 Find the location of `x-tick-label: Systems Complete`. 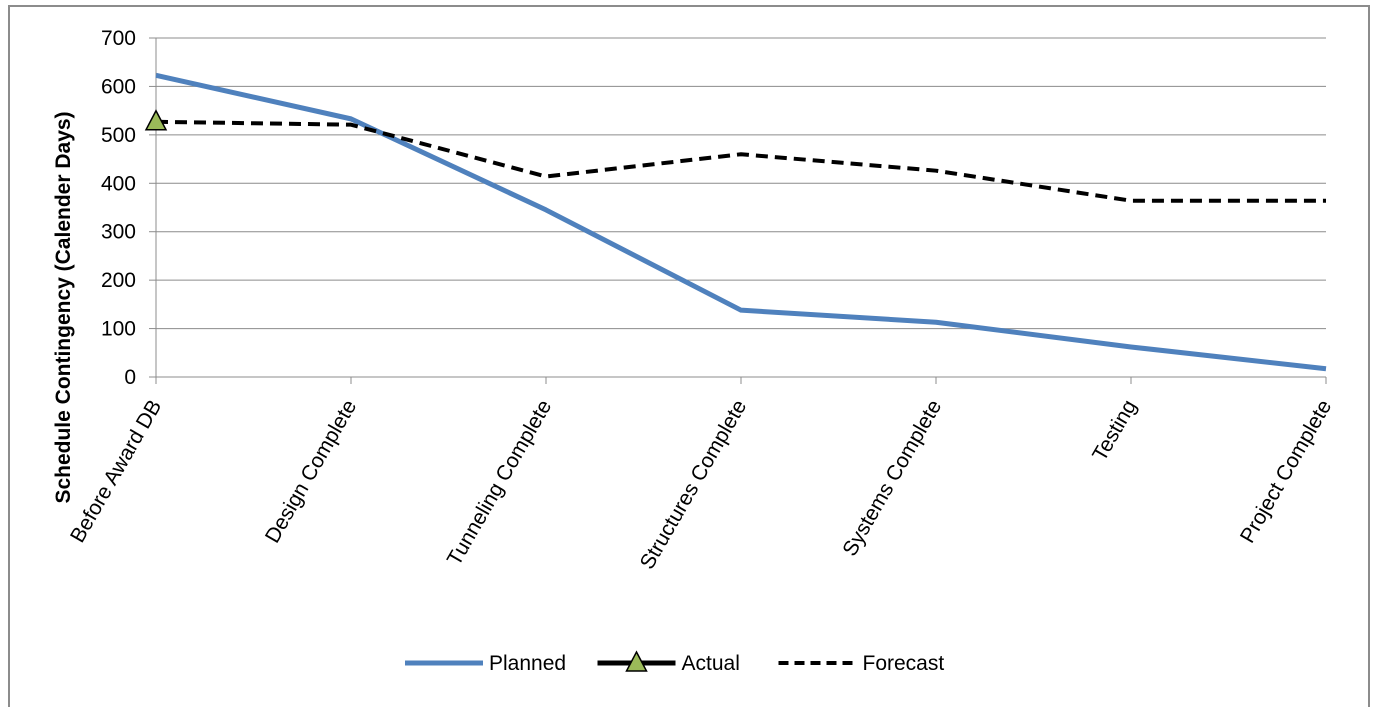

x-tick-label: Systems Complete is located at coordinates (892, 478).